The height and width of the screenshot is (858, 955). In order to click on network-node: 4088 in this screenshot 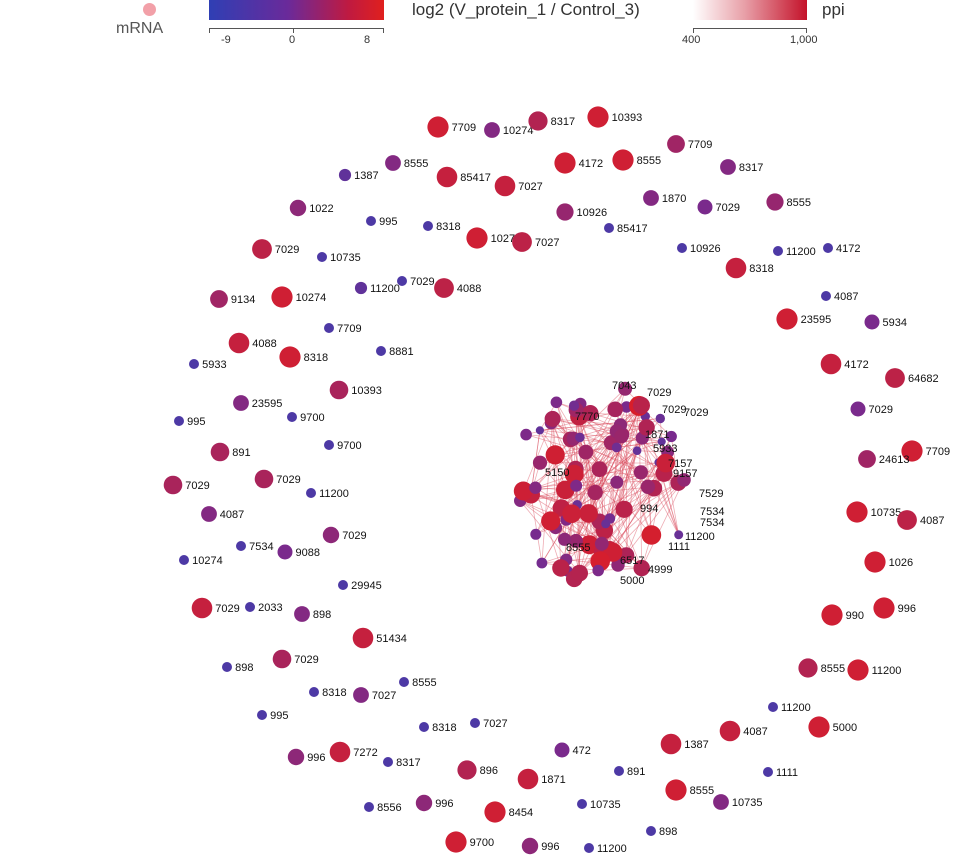, I will do `click(457, 288)`.